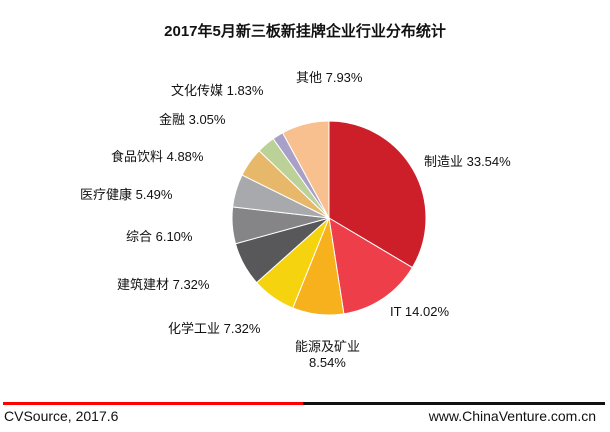 The height and width of the screenshot is (432, 610). What do you see at coordinates (512, 416) in the screenshot?
I see `website-text: www.ChinaVenture.com.cn` at bounding box center [512, 416].